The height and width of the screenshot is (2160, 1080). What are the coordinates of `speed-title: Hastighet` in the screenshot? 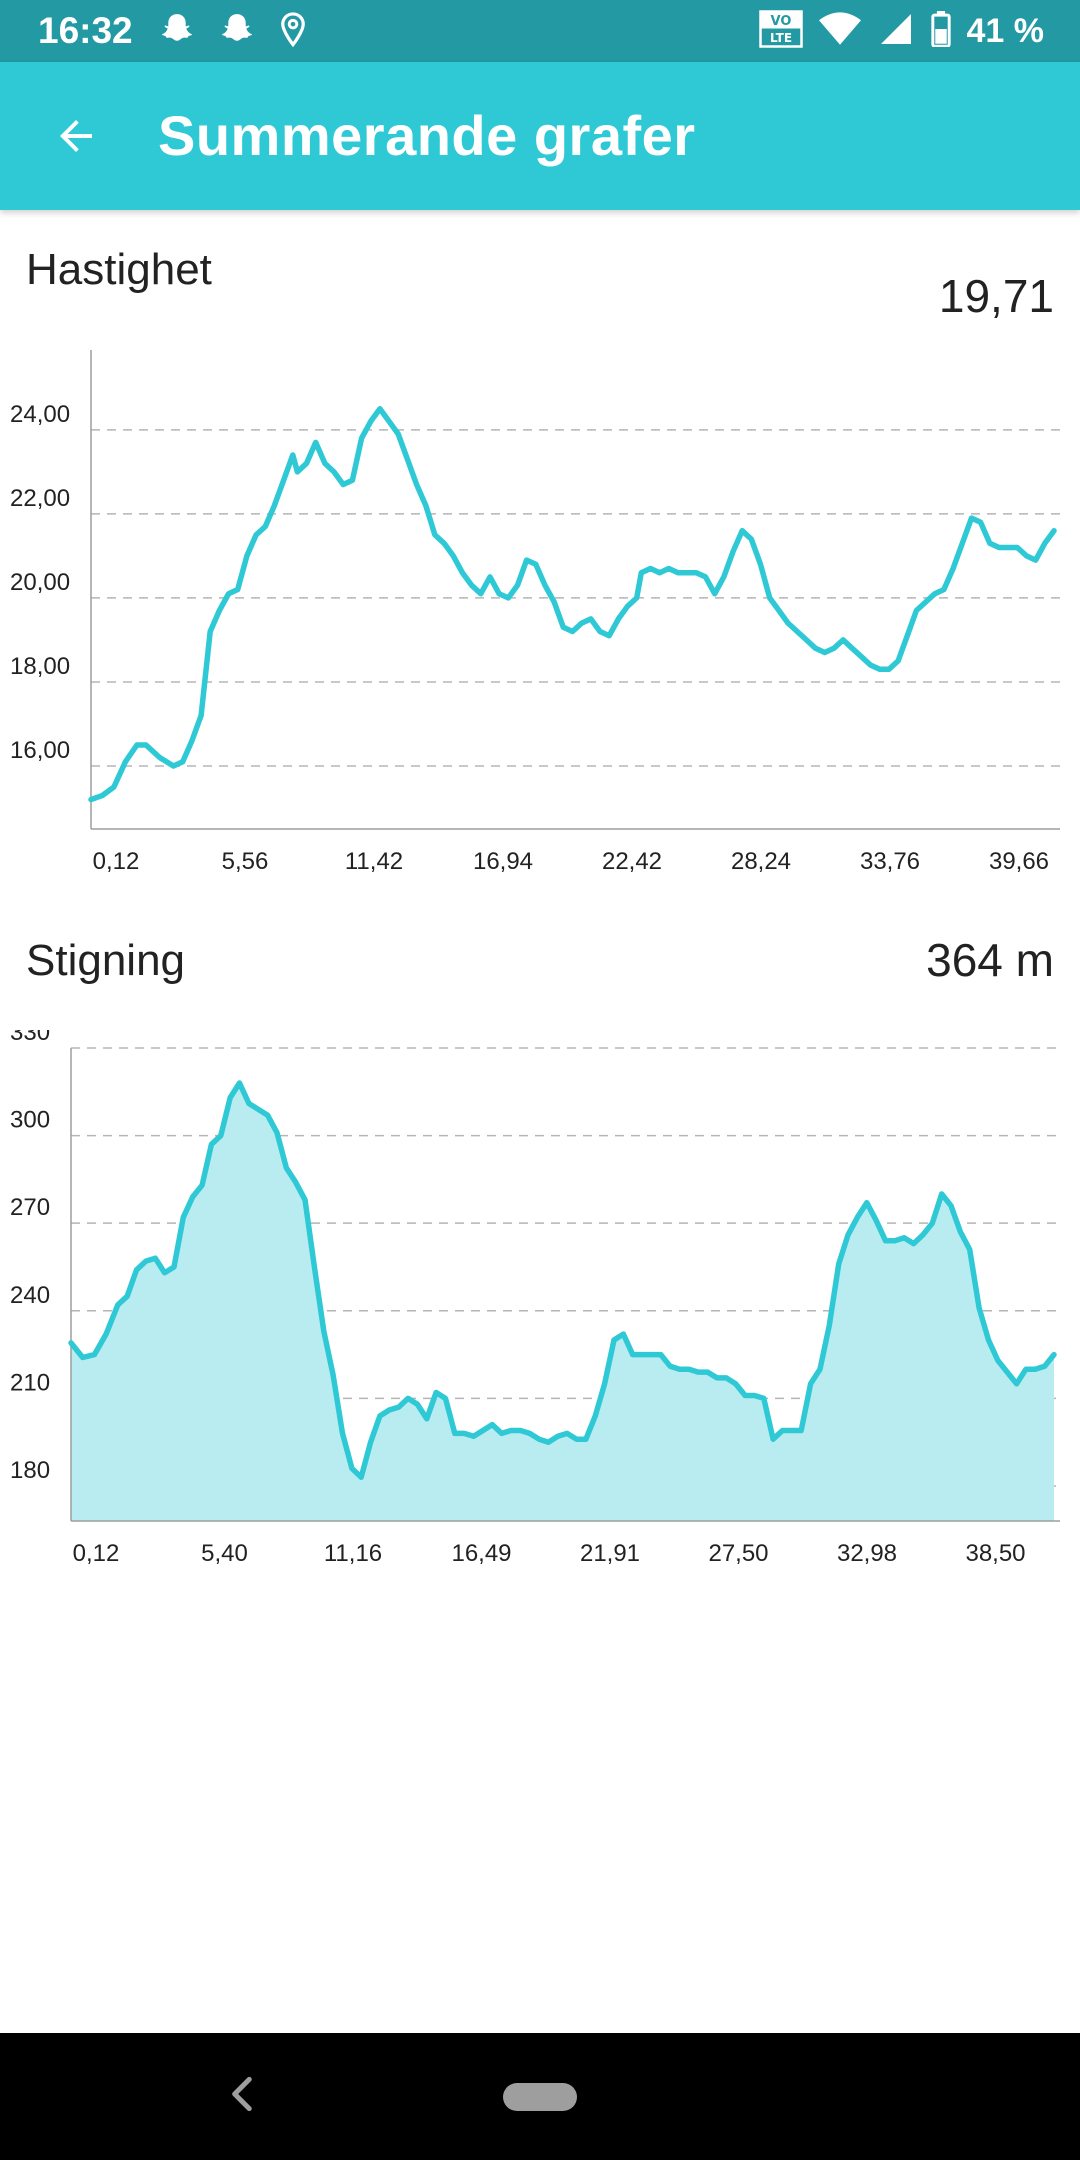 It's located at (119, 269).